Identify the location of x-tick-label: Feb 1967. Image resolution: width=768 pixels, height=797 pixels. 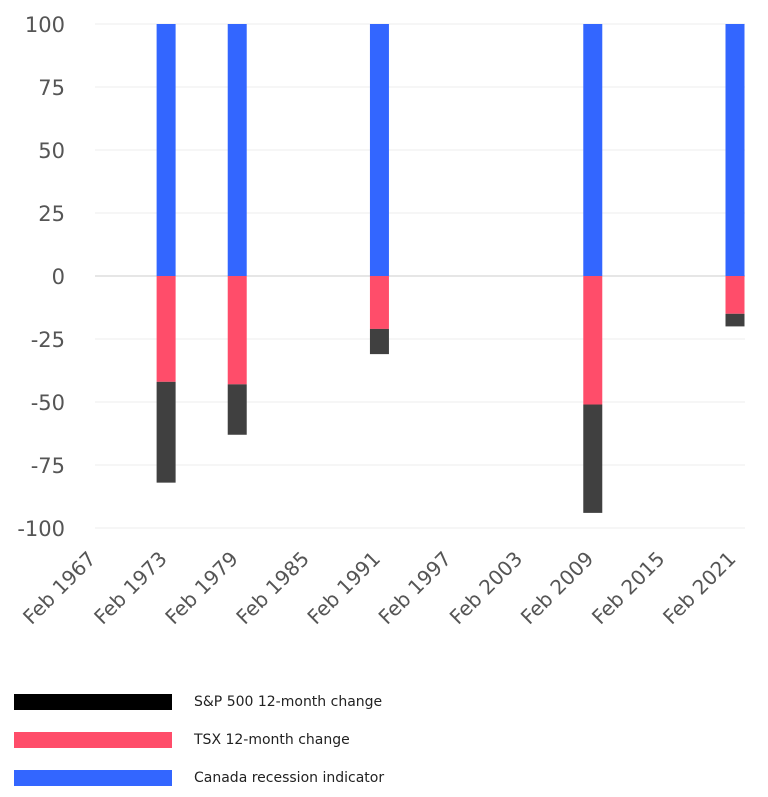
(59, 588).